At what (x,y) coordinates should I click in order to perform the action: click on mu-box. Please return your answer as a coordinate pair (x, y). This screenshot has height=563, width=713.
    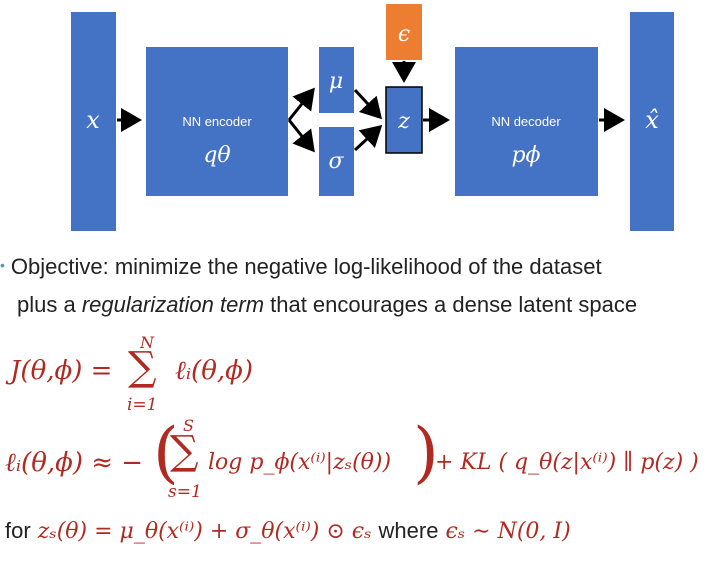
    Looking at the image, I should click on (336, 80).